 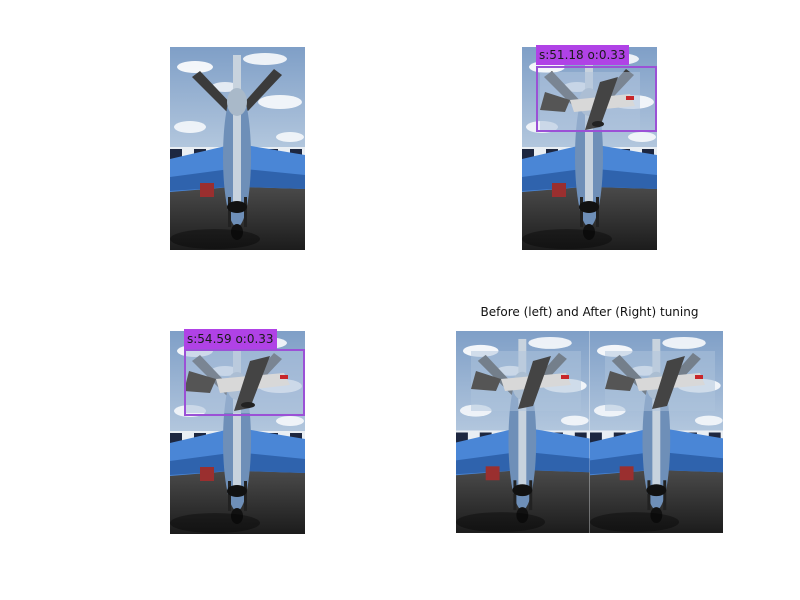 I want to click on detection-box-top-right, so click(x=596, y=99).